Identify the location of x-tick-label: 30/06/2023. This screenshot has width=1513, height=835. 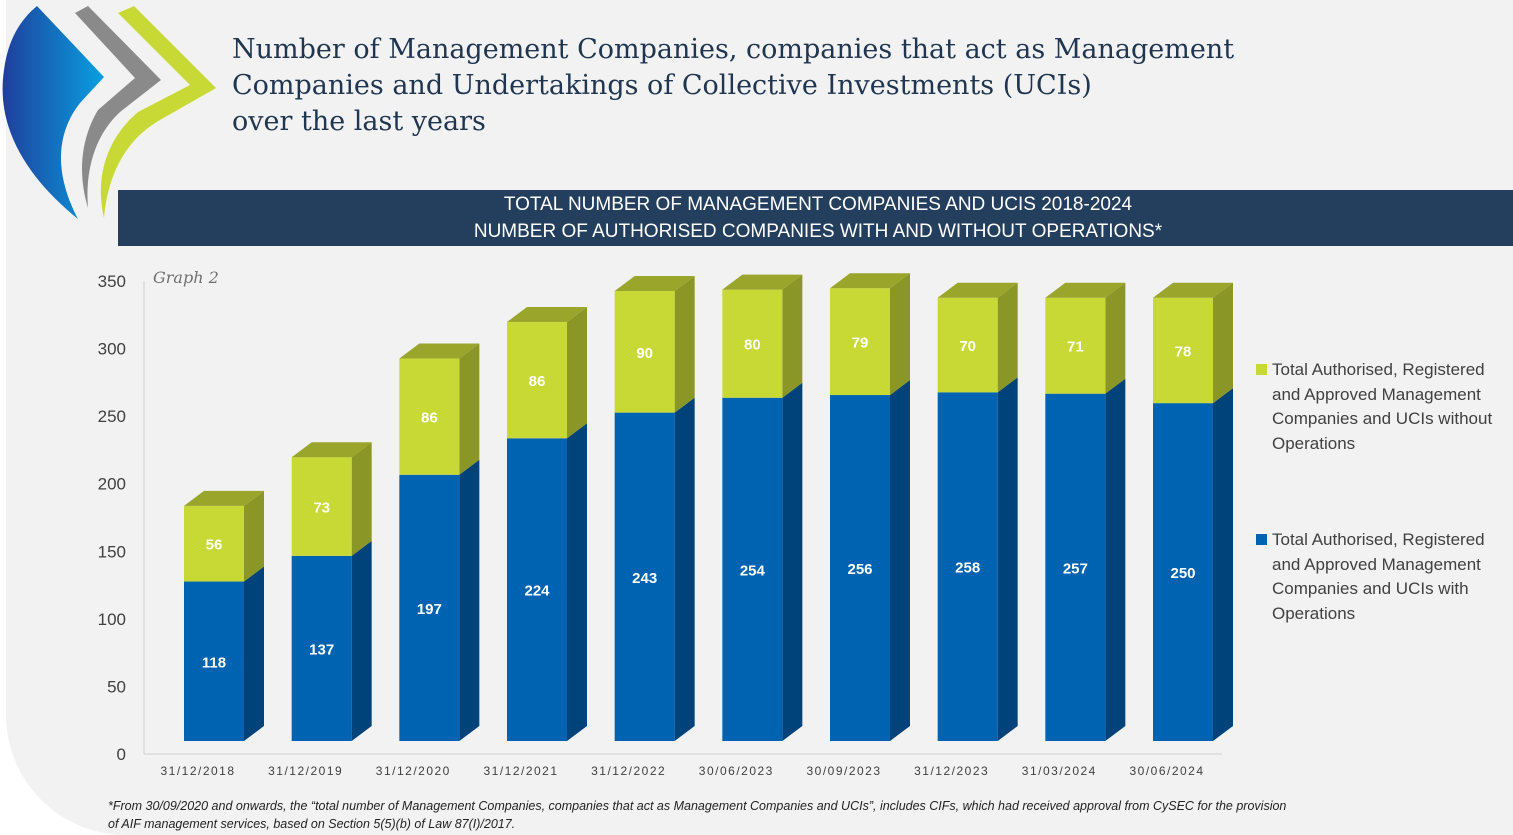
(736, 771).